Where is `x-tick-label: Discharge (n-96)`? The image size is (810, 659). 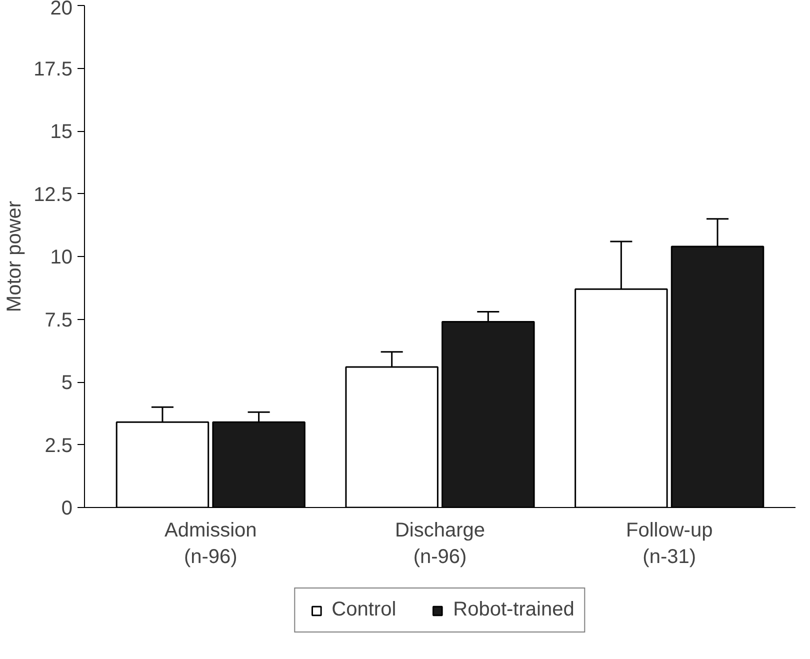 x-tick-label: Discharge (n-96) is located at coordinates (440, 544).